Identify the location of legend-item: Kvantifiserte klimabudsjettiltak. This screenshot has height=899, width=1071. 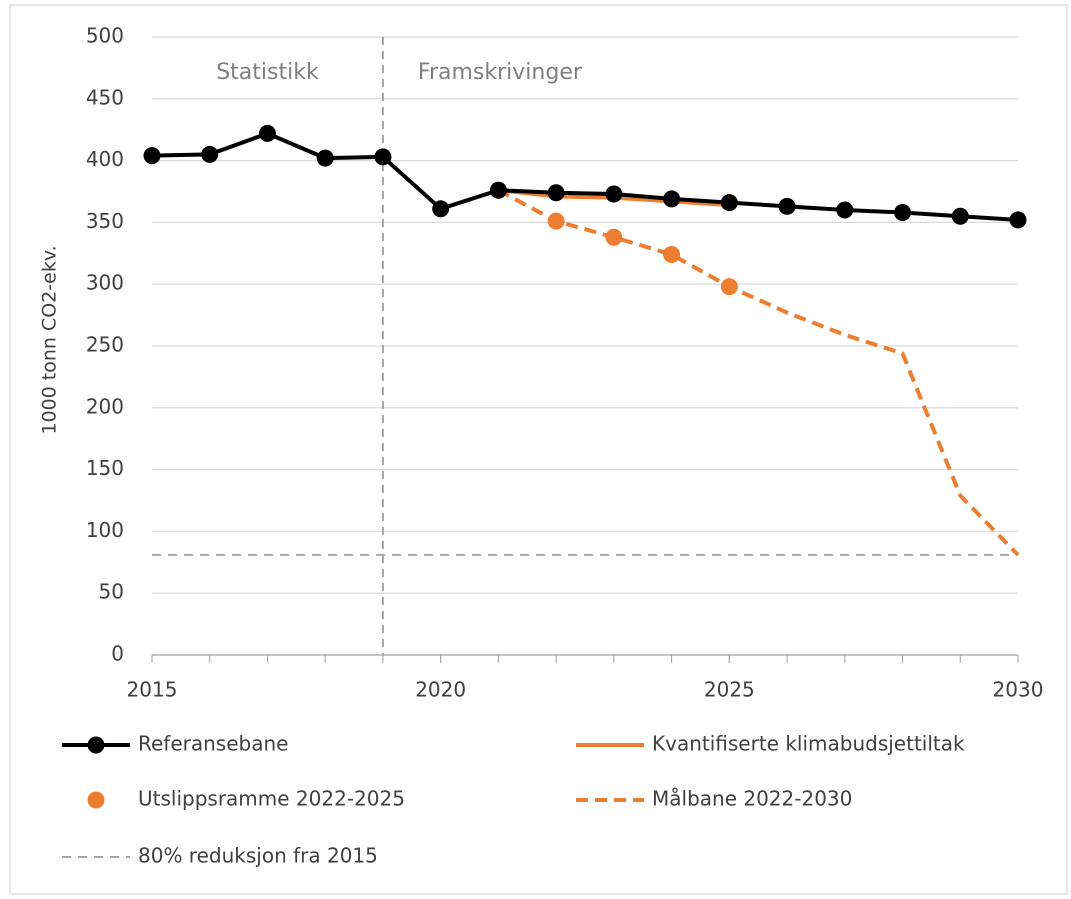
(770, 744).